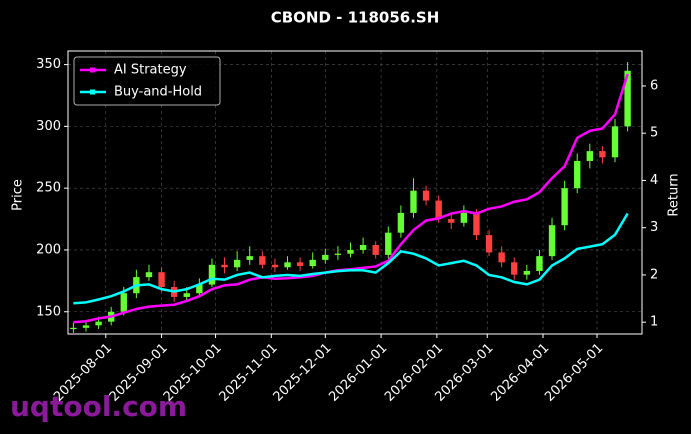  I want to click on y-axis-label: Price, so click(18, 195).